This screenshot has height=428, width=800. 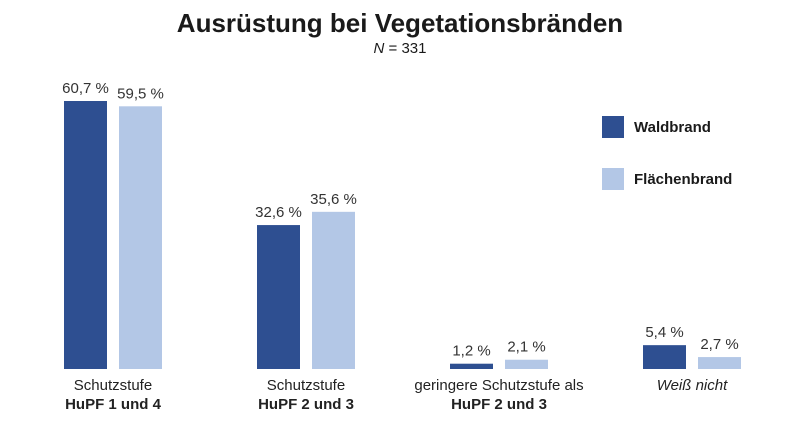 I want to click on data-label: 59,5 %, so click(x=140, y=93).